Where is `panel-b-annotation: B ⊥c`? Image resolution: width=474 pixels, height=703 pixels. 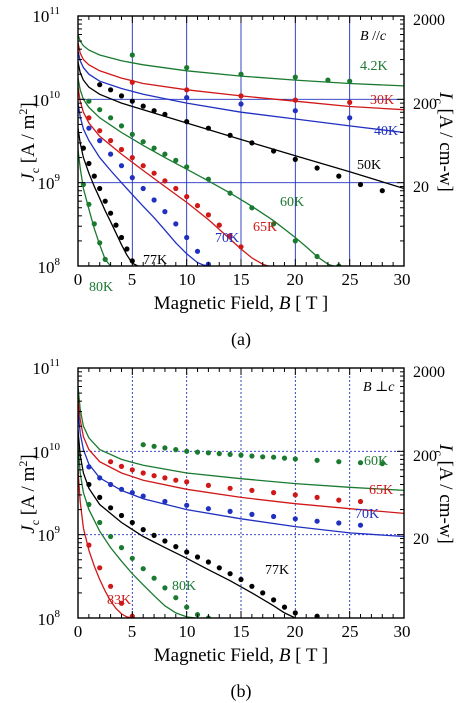 panel-b-annotation: B ⊥c is located at coordinates (379, 387).